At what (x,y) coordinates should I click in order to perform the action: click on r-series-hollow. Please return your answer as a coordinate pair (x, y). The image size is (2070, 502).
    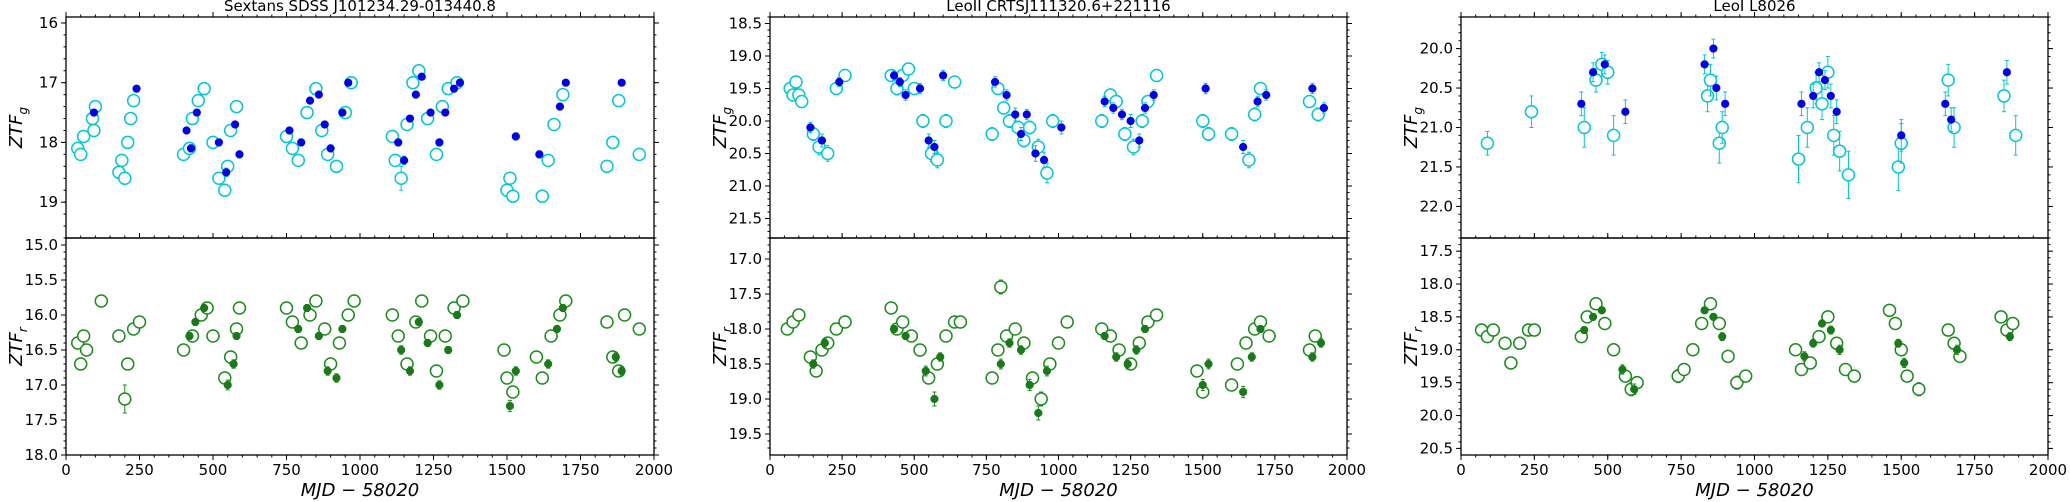
    Looking at the image, I should click on (359, 354).